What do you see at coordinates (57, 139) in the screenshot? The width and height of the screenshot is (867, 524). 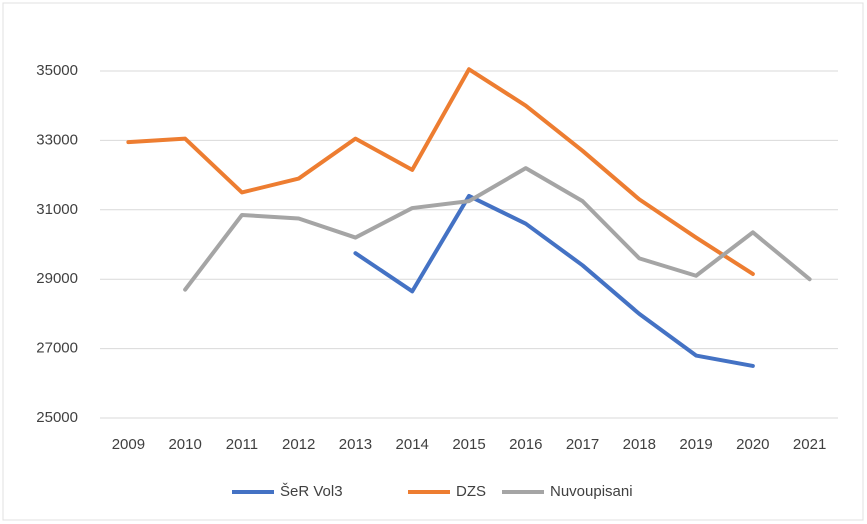 I see `y-tick-label: 33000` at bounding box center [57, 139].